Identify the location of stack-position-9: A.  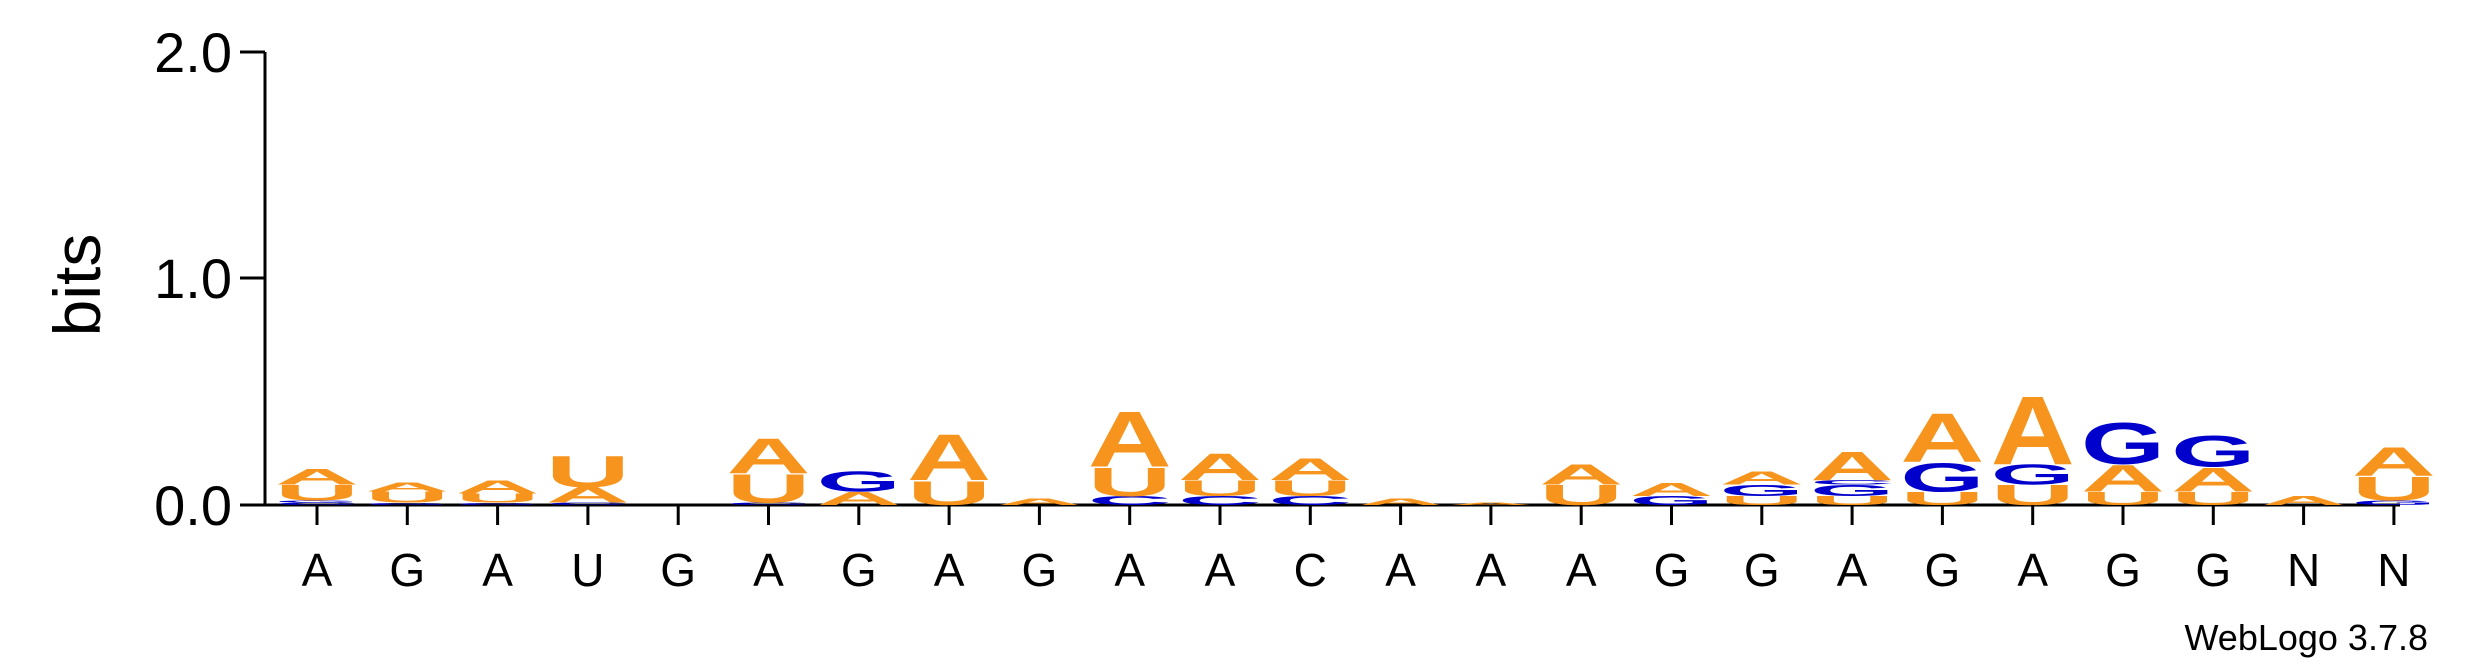
(1039, 502).